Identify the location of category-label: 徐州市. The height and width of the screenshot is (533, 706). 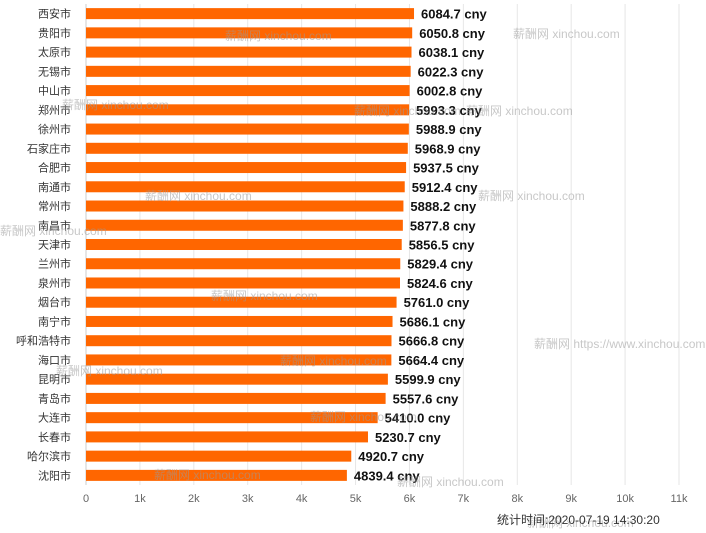
(54, 129).